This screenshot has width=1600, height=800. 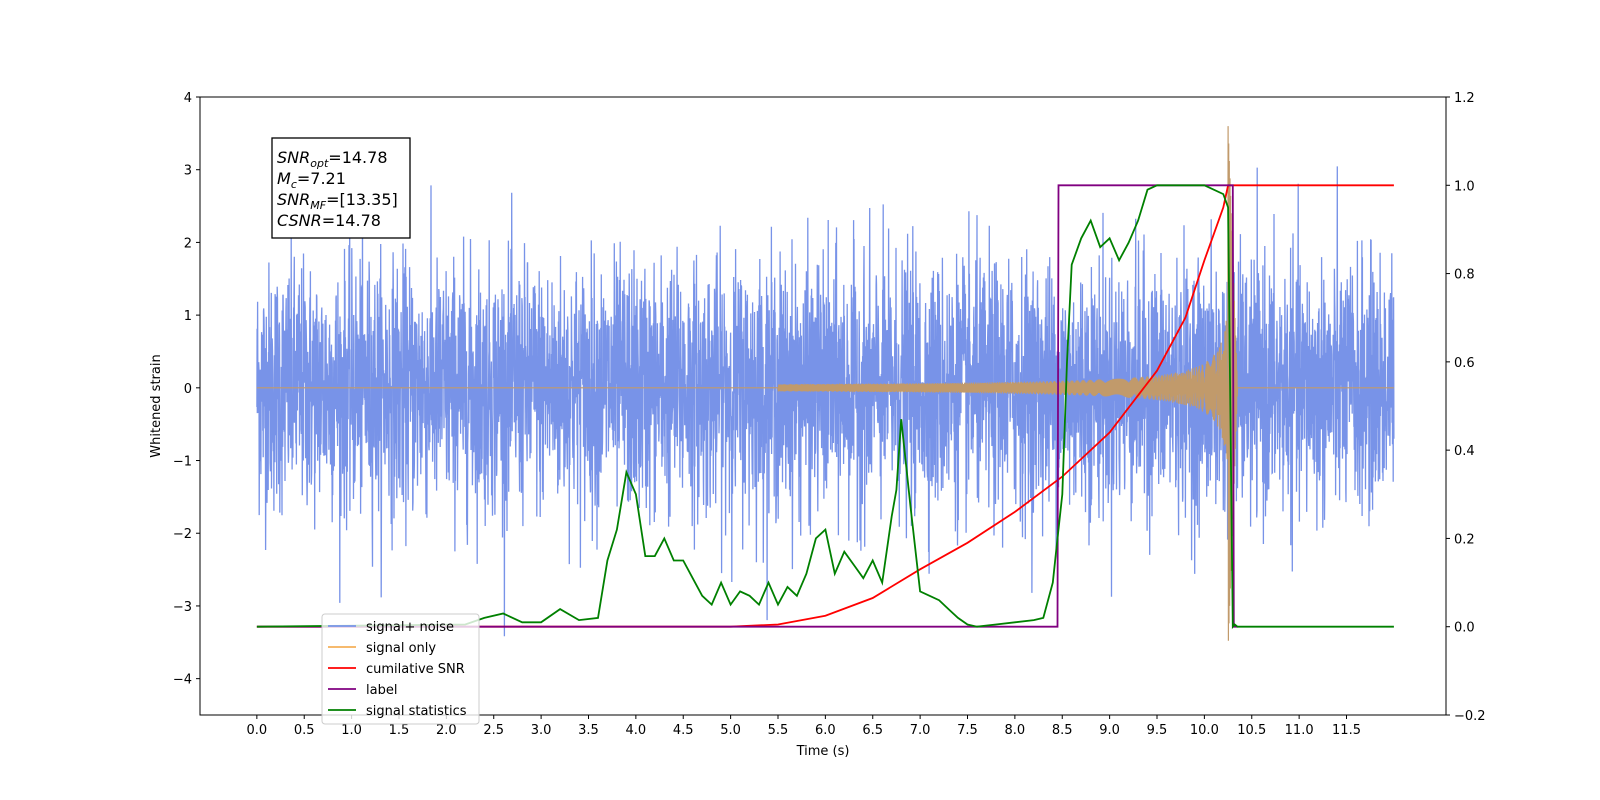 I want to click on x-tick-label: 3.0, so click(x=541, y=730).